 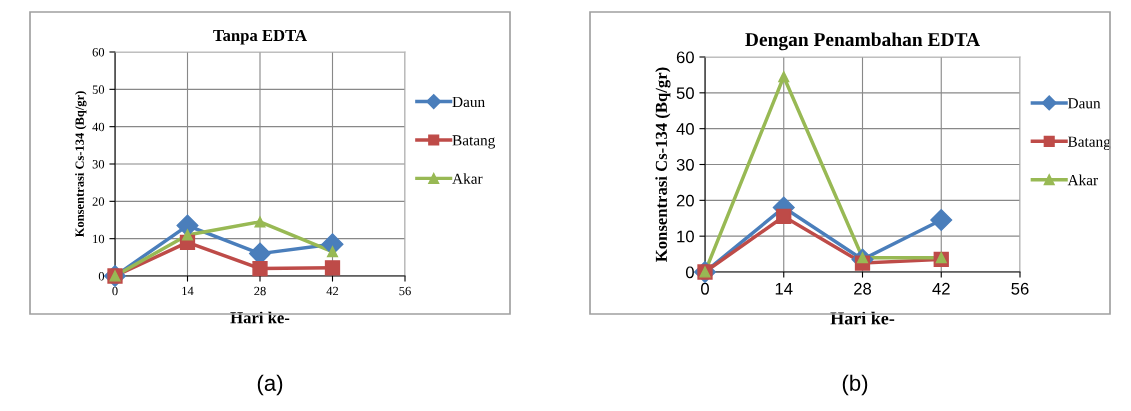 I want to click on text: (a), so click(x=270, y=385).